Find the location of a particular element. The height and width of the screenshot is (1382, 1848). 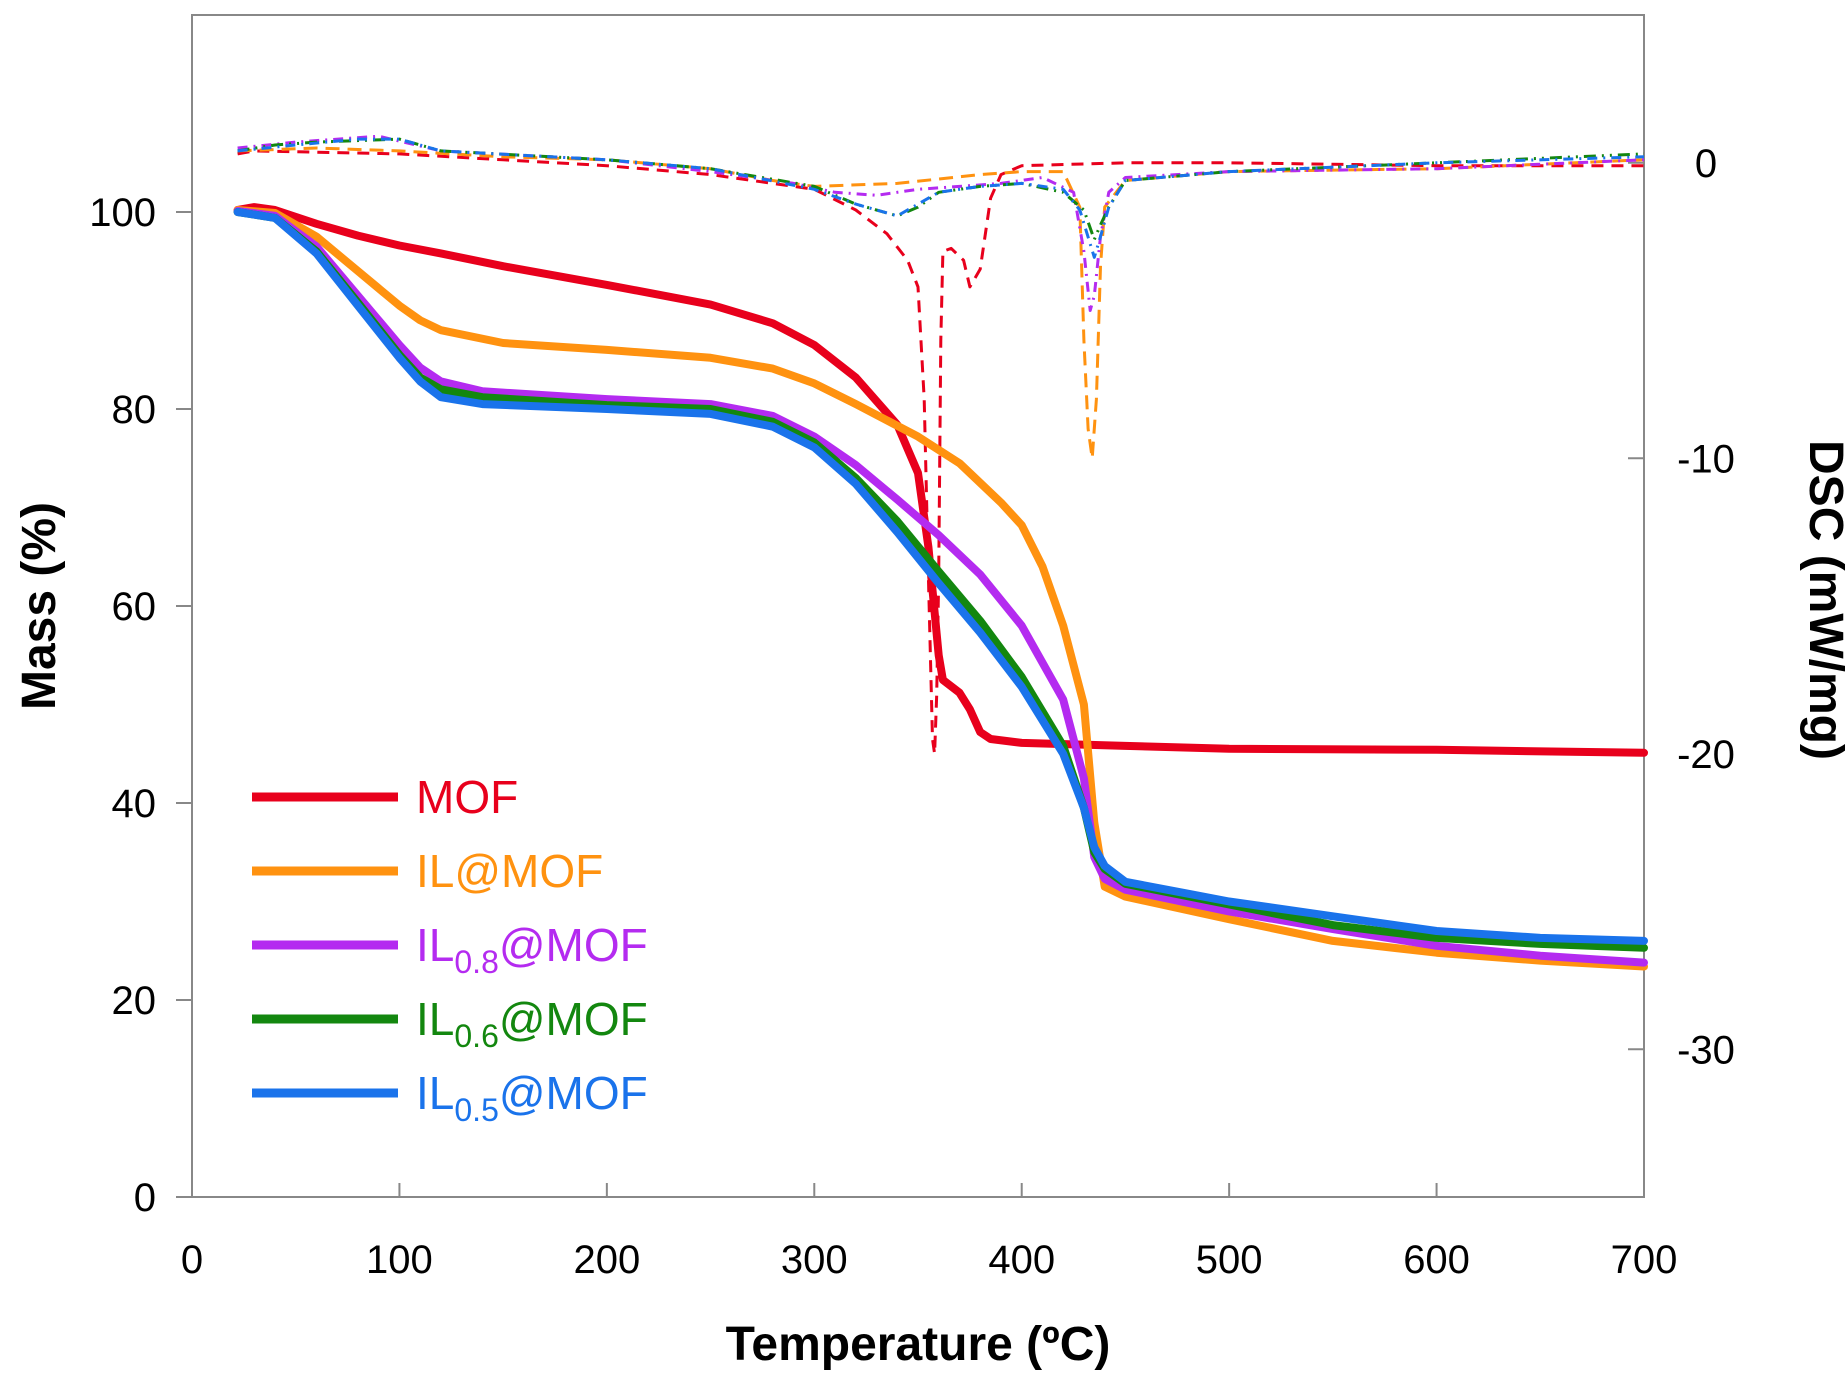

legend-label: IL0.8@MOF is located at coordinates (532, 949).